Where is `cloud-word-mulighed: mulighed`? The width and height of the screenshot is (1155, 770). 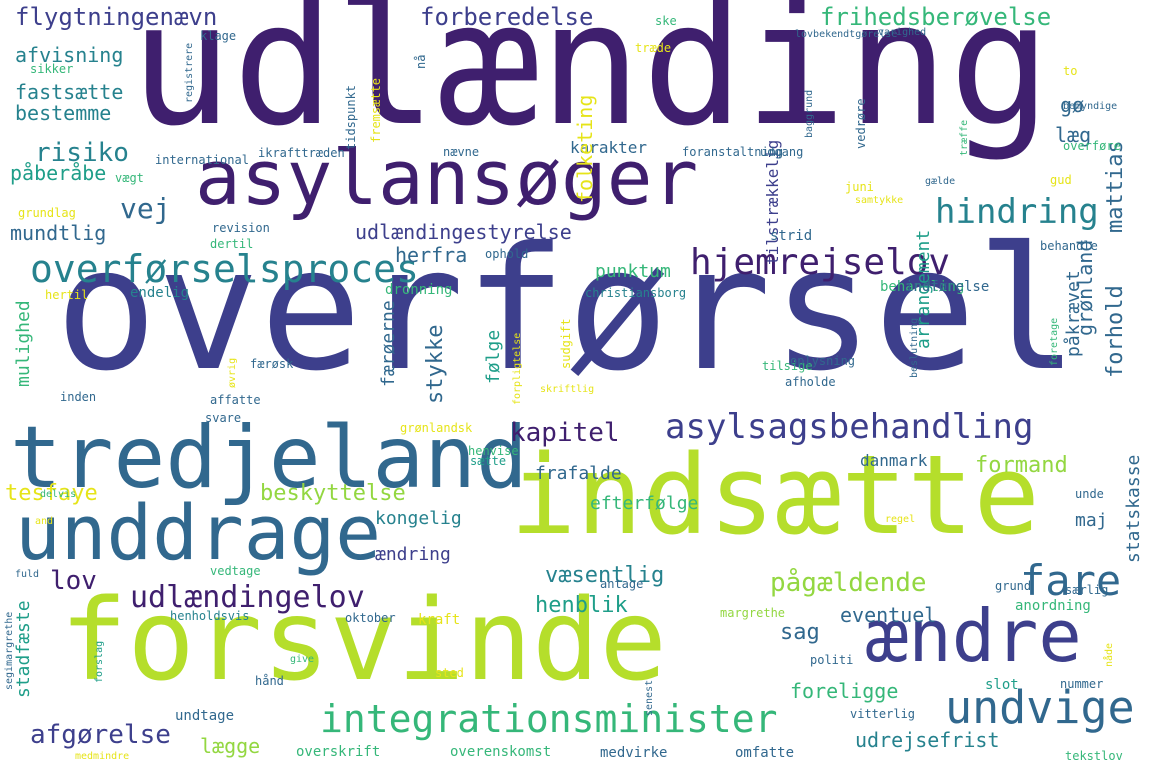 cloud-word-mulighed: mulighed is located at coordinates (23, 343).